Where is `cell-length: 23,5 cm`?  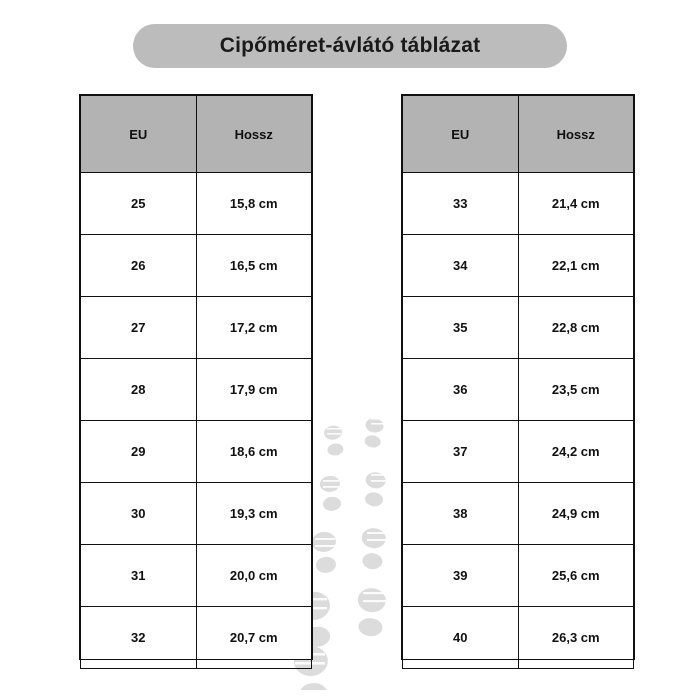
cell-length: 23,5 cm is located at coordinates (575, 389).